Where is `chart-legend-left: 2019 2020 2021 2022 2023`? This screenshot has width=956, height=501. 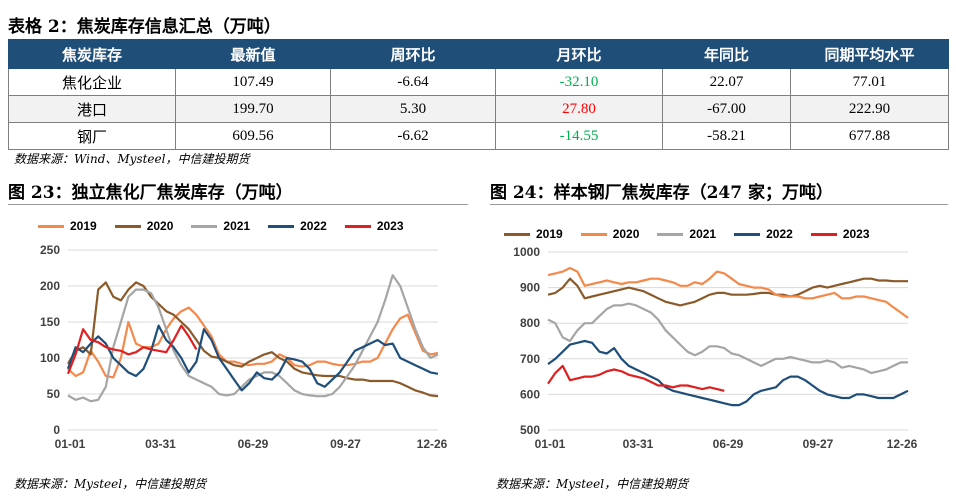 chart-legend-left: 2019 2020 2021 2022 2023 is located at coordinates (230, 226).